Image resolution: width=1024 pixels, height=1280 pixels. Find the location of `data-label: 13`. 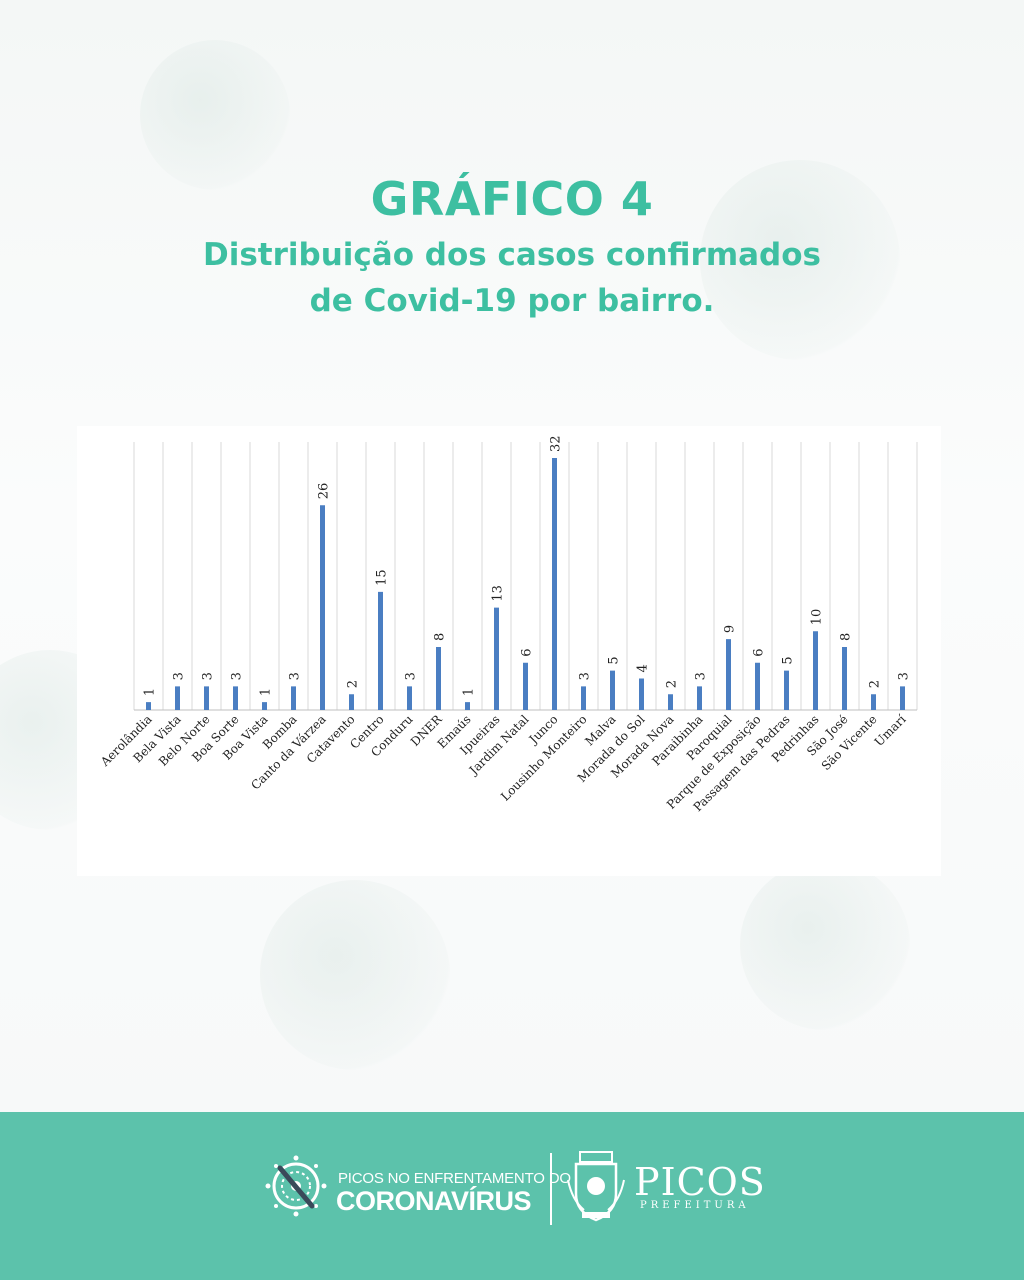

data-label: 13 is located at coordinates (498, 593).